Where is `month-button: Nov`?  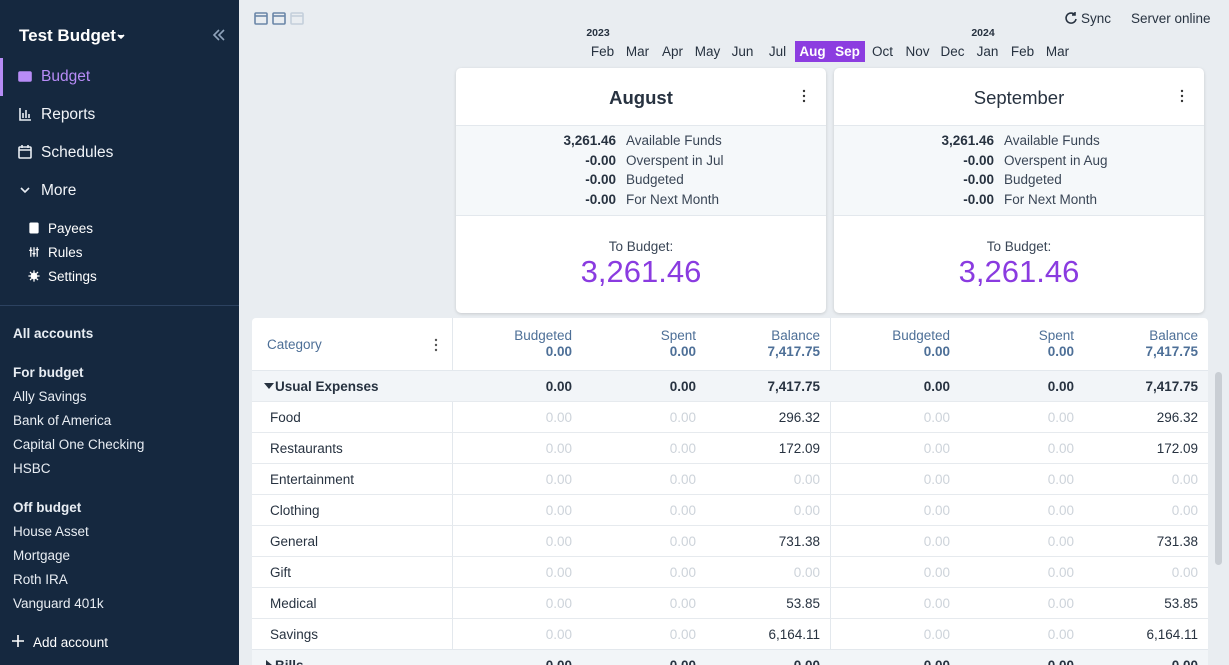
month-button: Nov is located at coordinates (917, 51).